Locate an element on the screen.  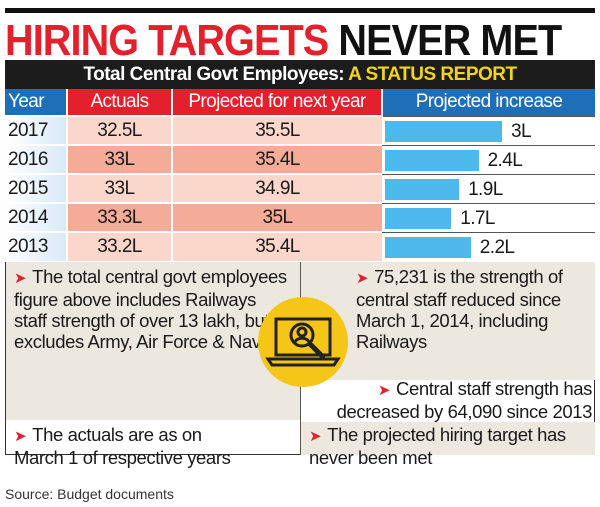
table-row: 2014 33.3L 35L 1.7L is located at coordinates (300, 217).